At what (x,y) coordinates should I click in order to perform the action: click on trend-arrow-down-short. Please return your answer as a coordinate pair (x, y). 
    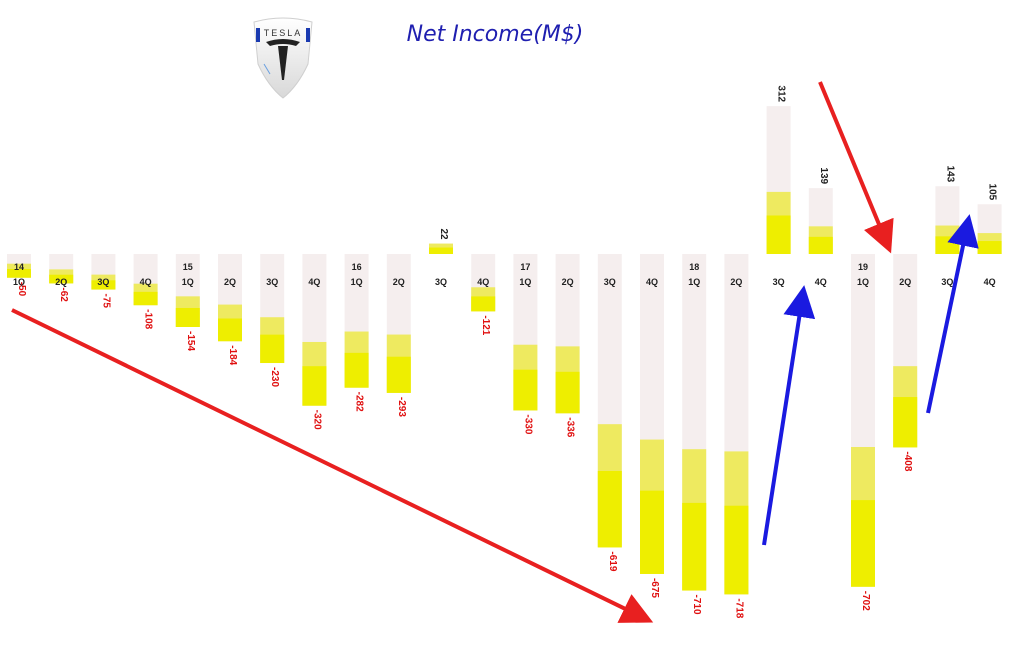
    Looking at the image, I should click on (856, 167).